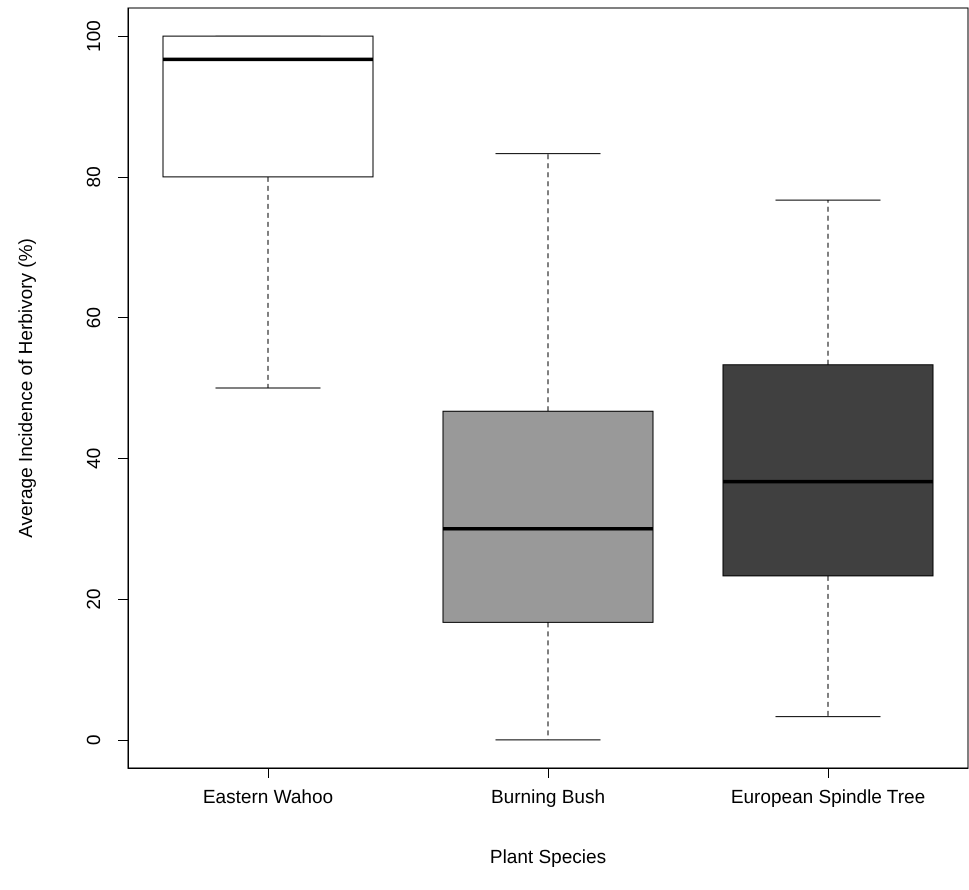  Describe the element at coordinates (548, 797) in the screenshot. I see `x-tick-label: Burning Bush` at that location.